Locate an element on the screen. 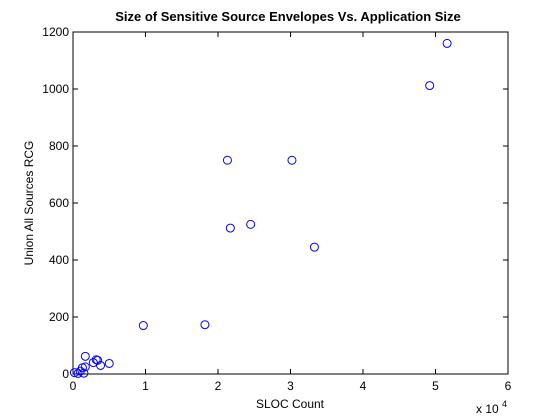 The width and height of the screenshot is (560, 420). y-tick-label: 1000 is located at coordinates (55, 89).